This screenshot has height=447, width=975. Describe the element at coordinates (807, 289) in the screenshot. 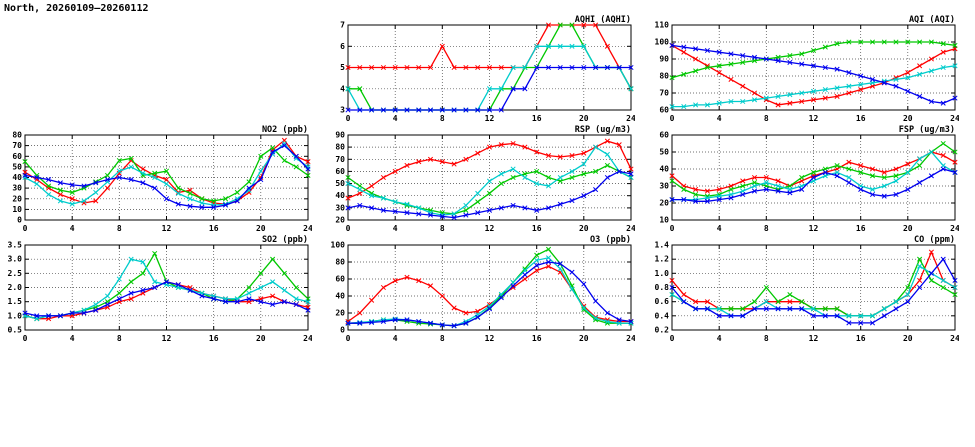

I see `chart-co-svg: 0.2 0.4 0.6 0.8 1.0 1.2 1.4 0 4 8 12 16 20 24 CO (ppm)` at that location.